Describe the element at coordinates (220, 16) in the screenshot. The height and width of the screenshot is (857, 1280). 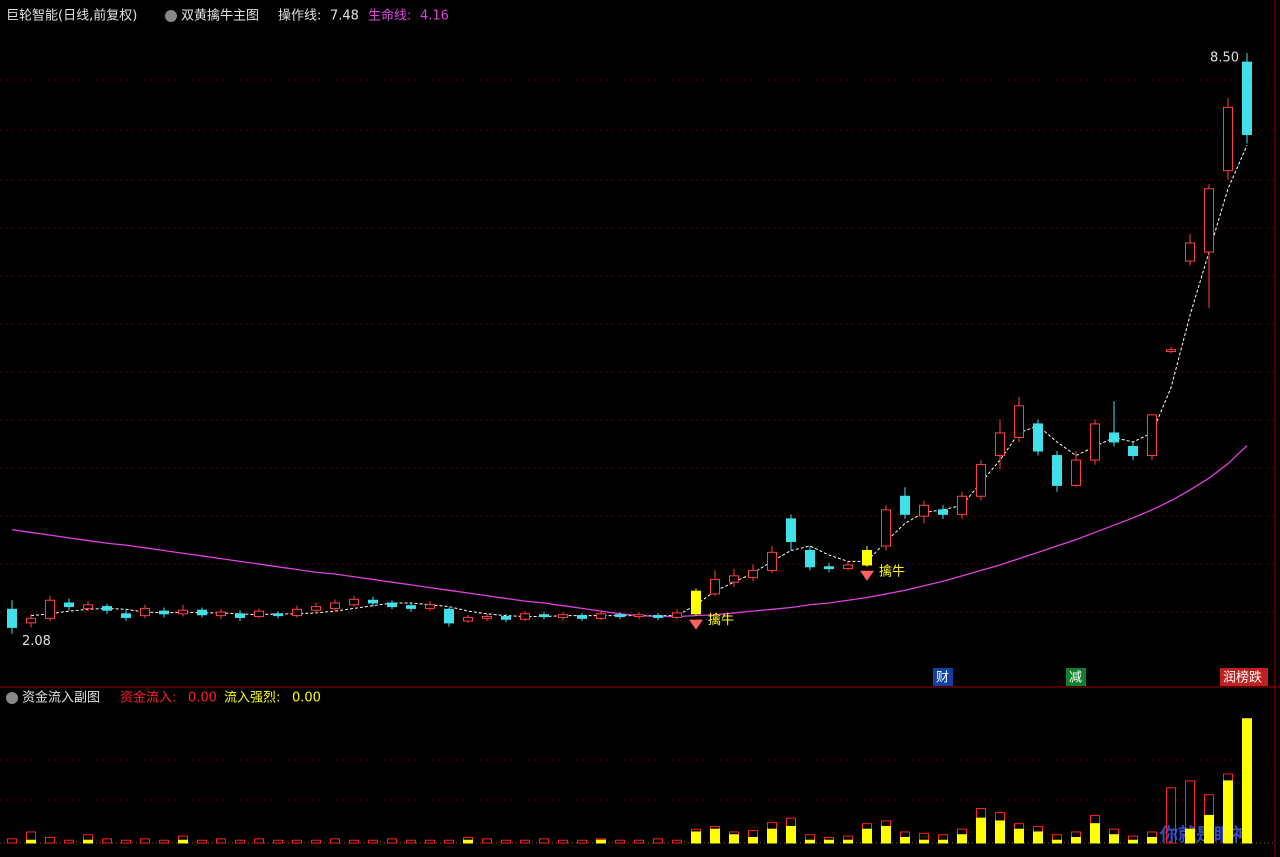
I see `indicator-title: 双黄擒牛主图` at that location.